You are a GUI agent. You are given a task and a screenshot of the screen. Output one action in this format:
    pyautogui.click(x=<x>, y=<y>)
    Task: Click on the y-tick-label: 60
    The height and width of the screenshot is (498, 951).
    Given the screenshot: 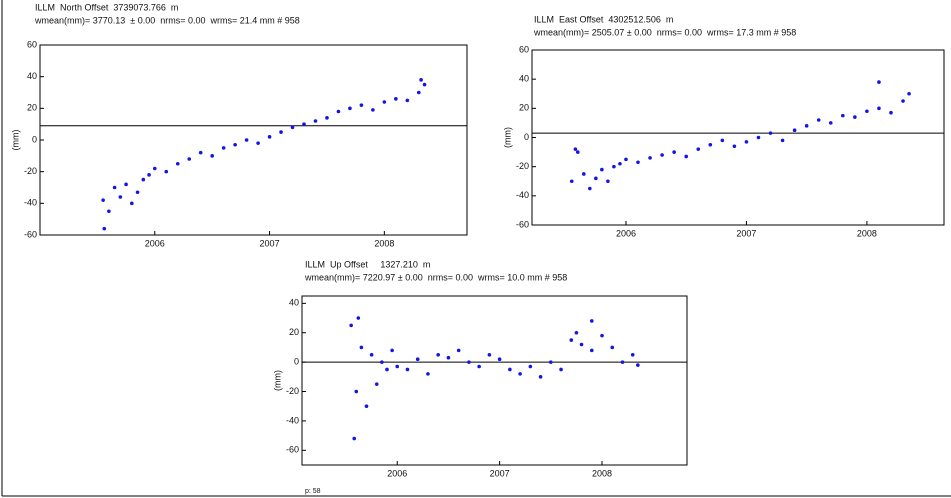 What is the action you would take?
    pyautogui.click(x=524, y=49)
    